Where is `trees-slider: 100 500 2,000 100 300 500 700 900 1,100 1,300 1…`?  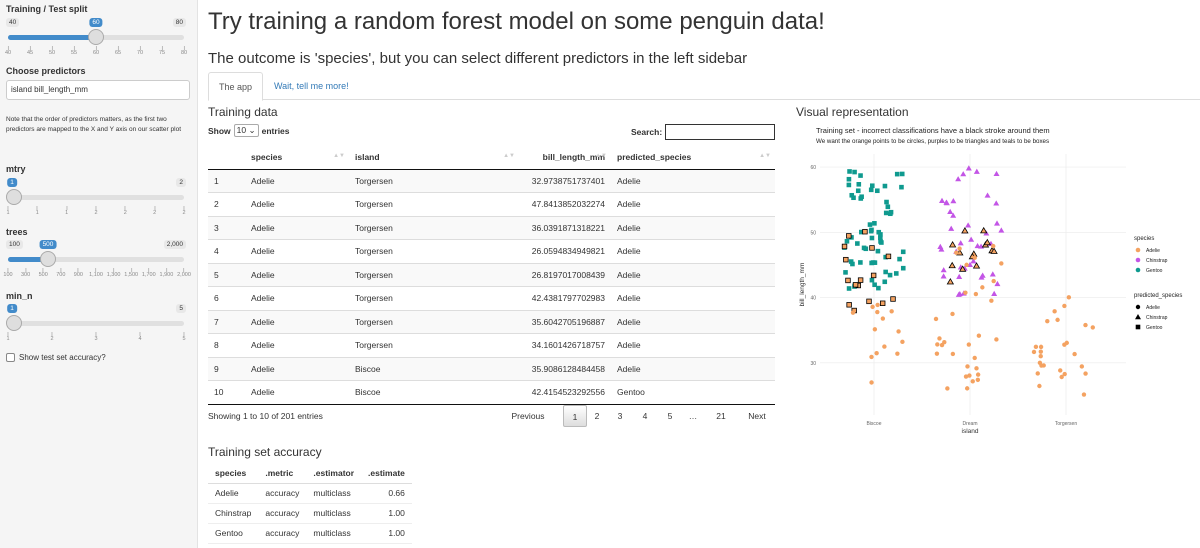
trees-slider: 100 500 2,000 100 300 500 700 900 1,100 1,300 1… is located at coordinates (97, 260).